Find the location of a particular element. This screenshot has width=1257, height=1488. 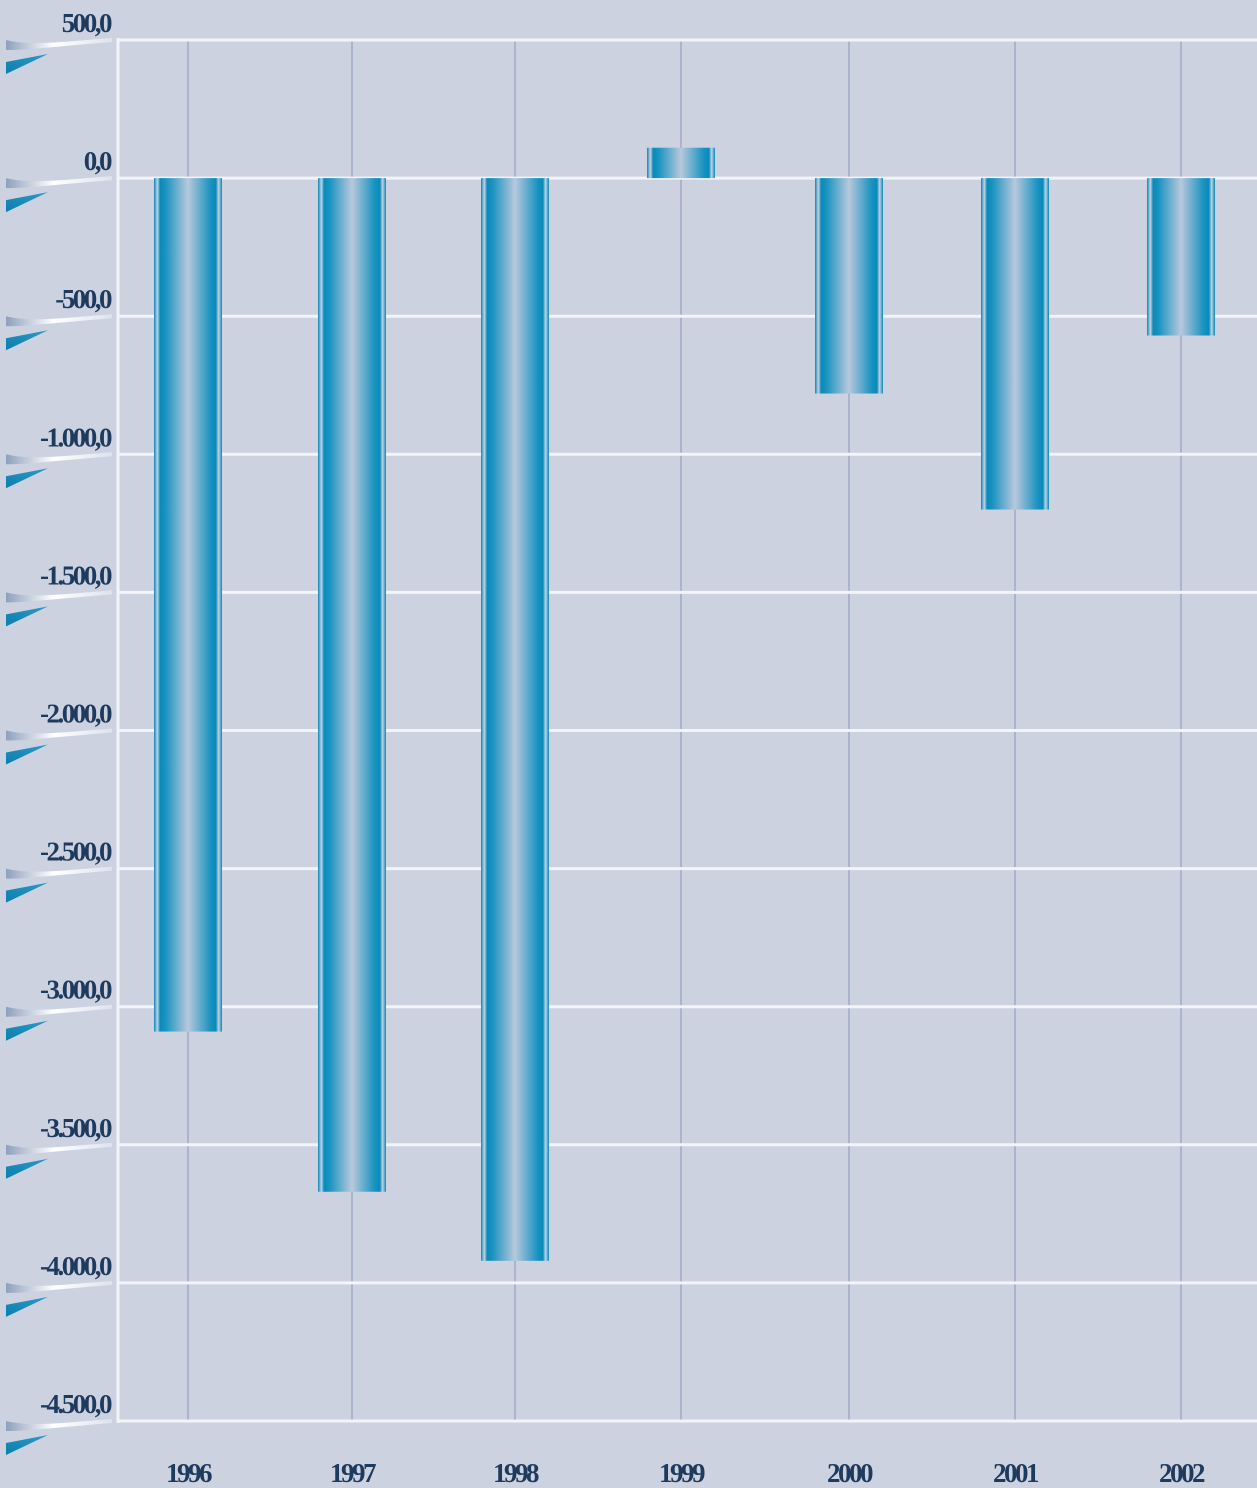

bar-2002 is located at coordinates (1181, 257).